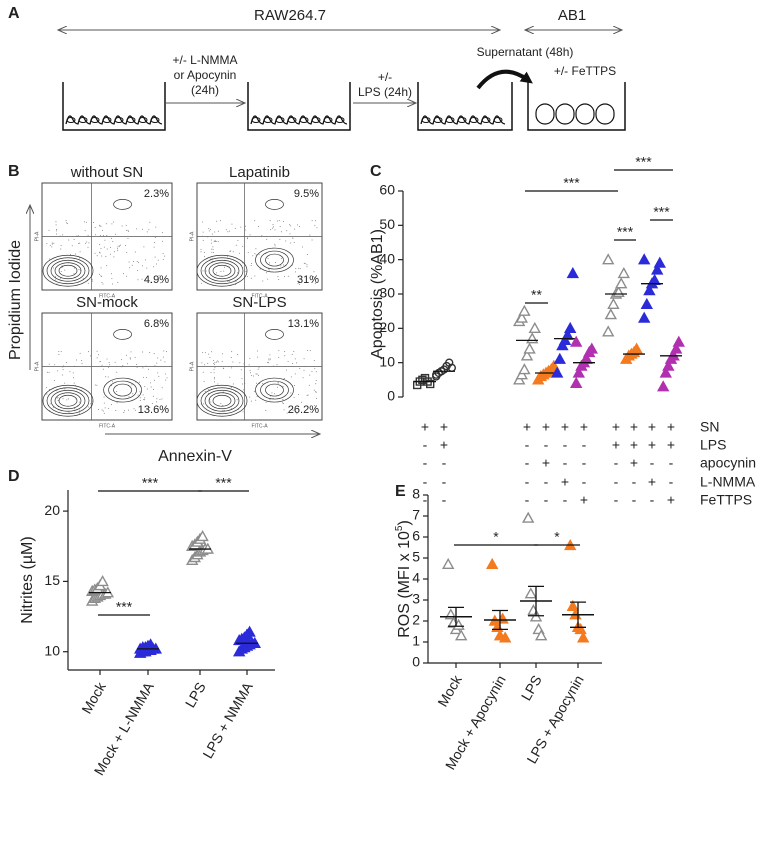  What do you see at coordinates (387, 258) in the screenshot?
I see `y-tick-label: 40` at bounding box center [387, 258].